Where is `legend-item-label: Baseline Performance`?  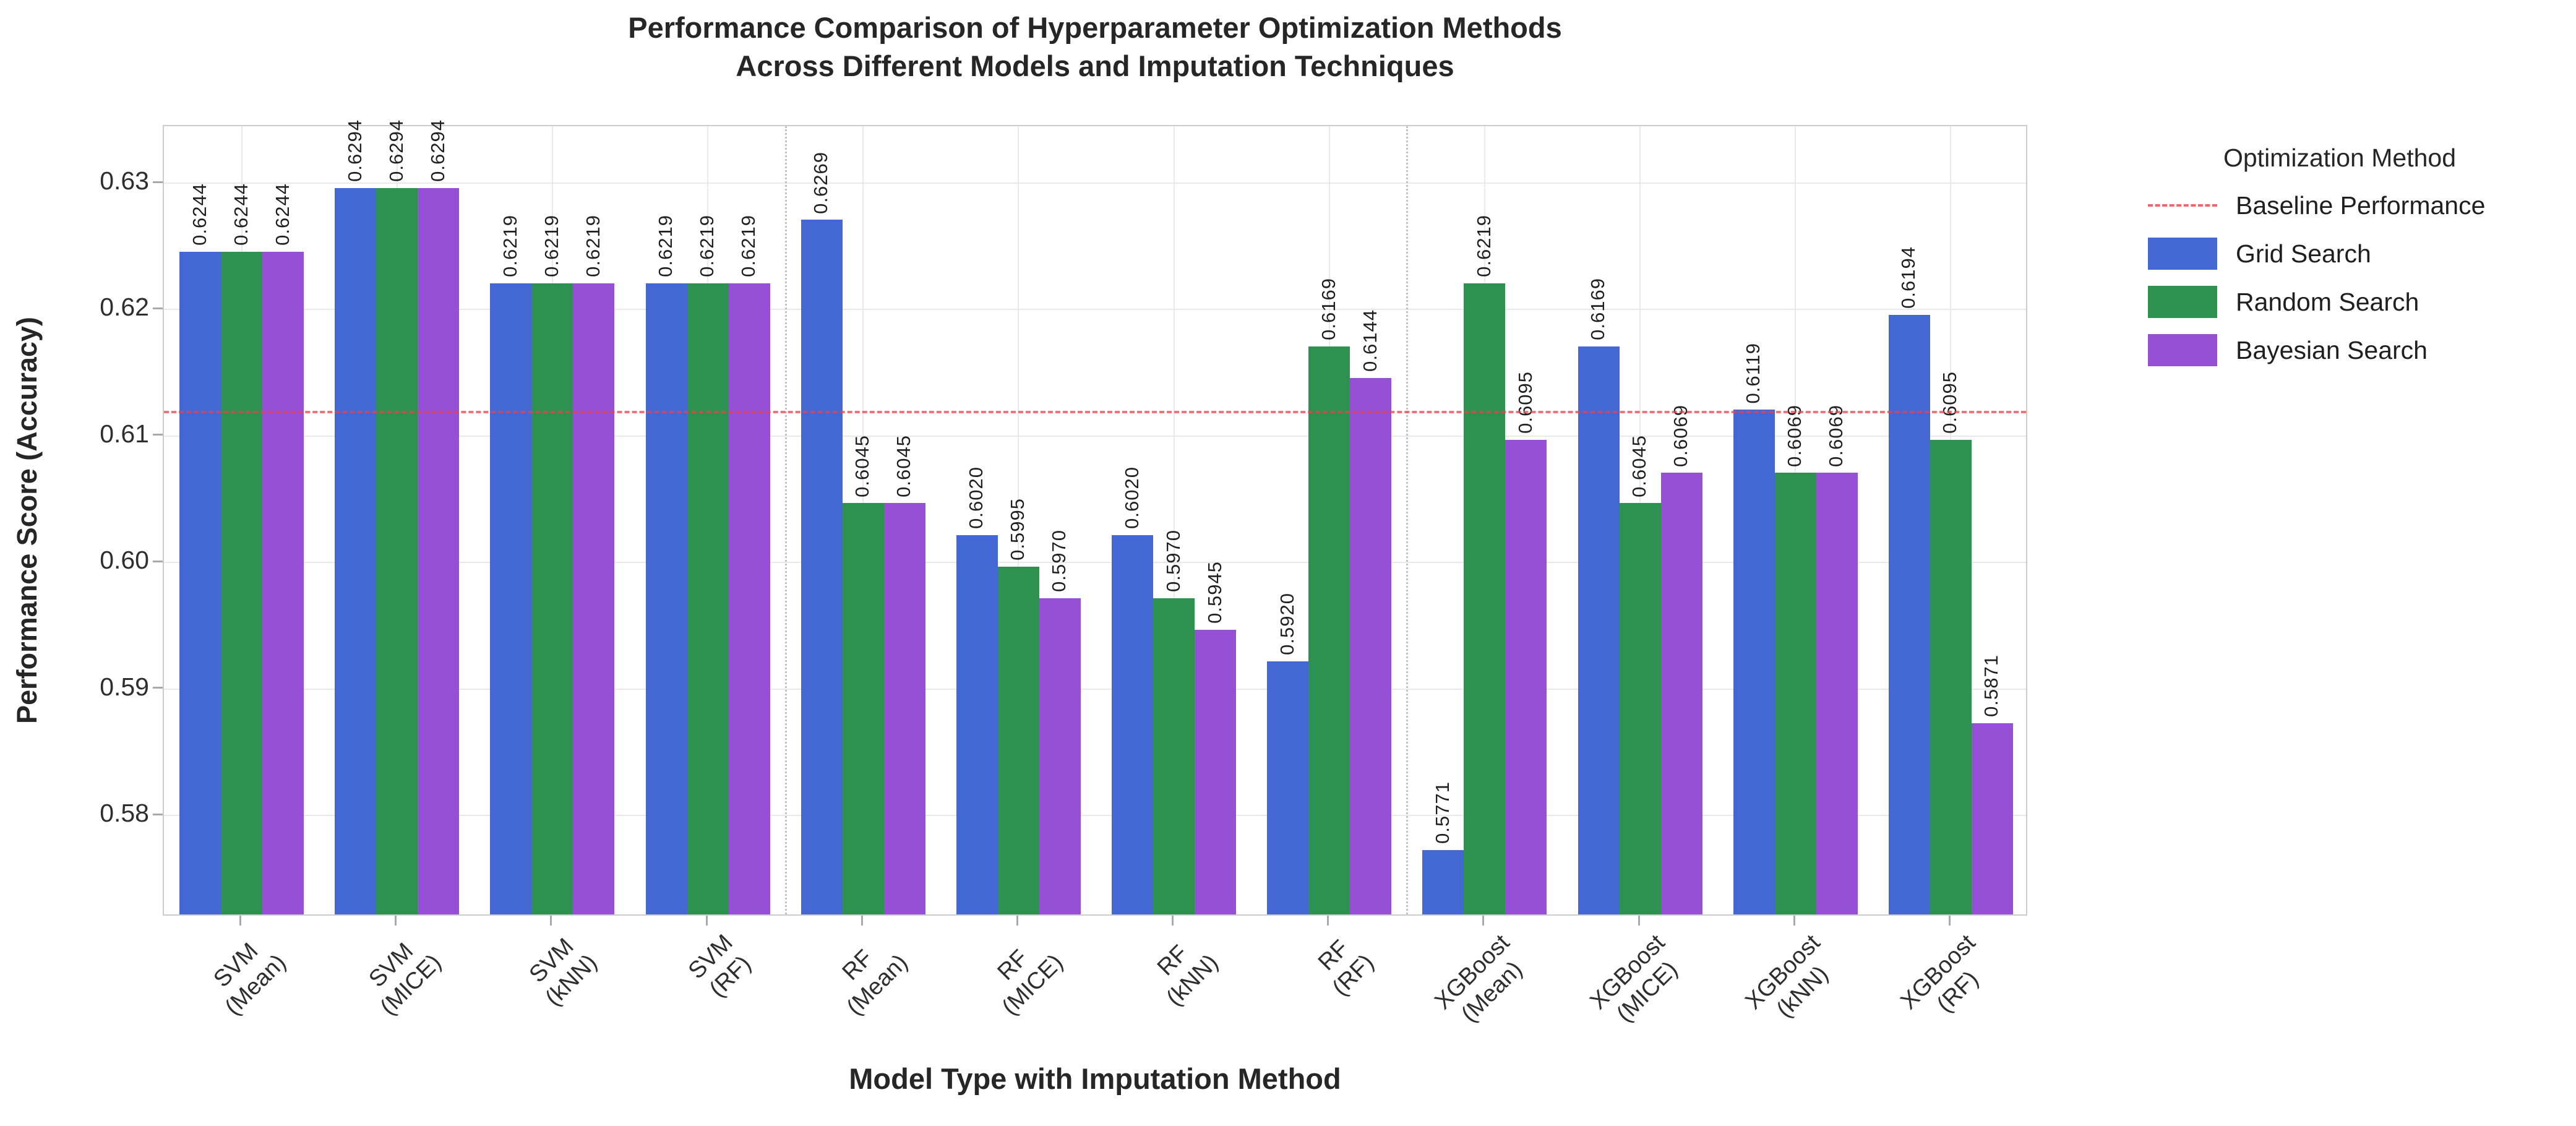
legend-item-label: Baseline Performance is located at coordinates (2361, 205).